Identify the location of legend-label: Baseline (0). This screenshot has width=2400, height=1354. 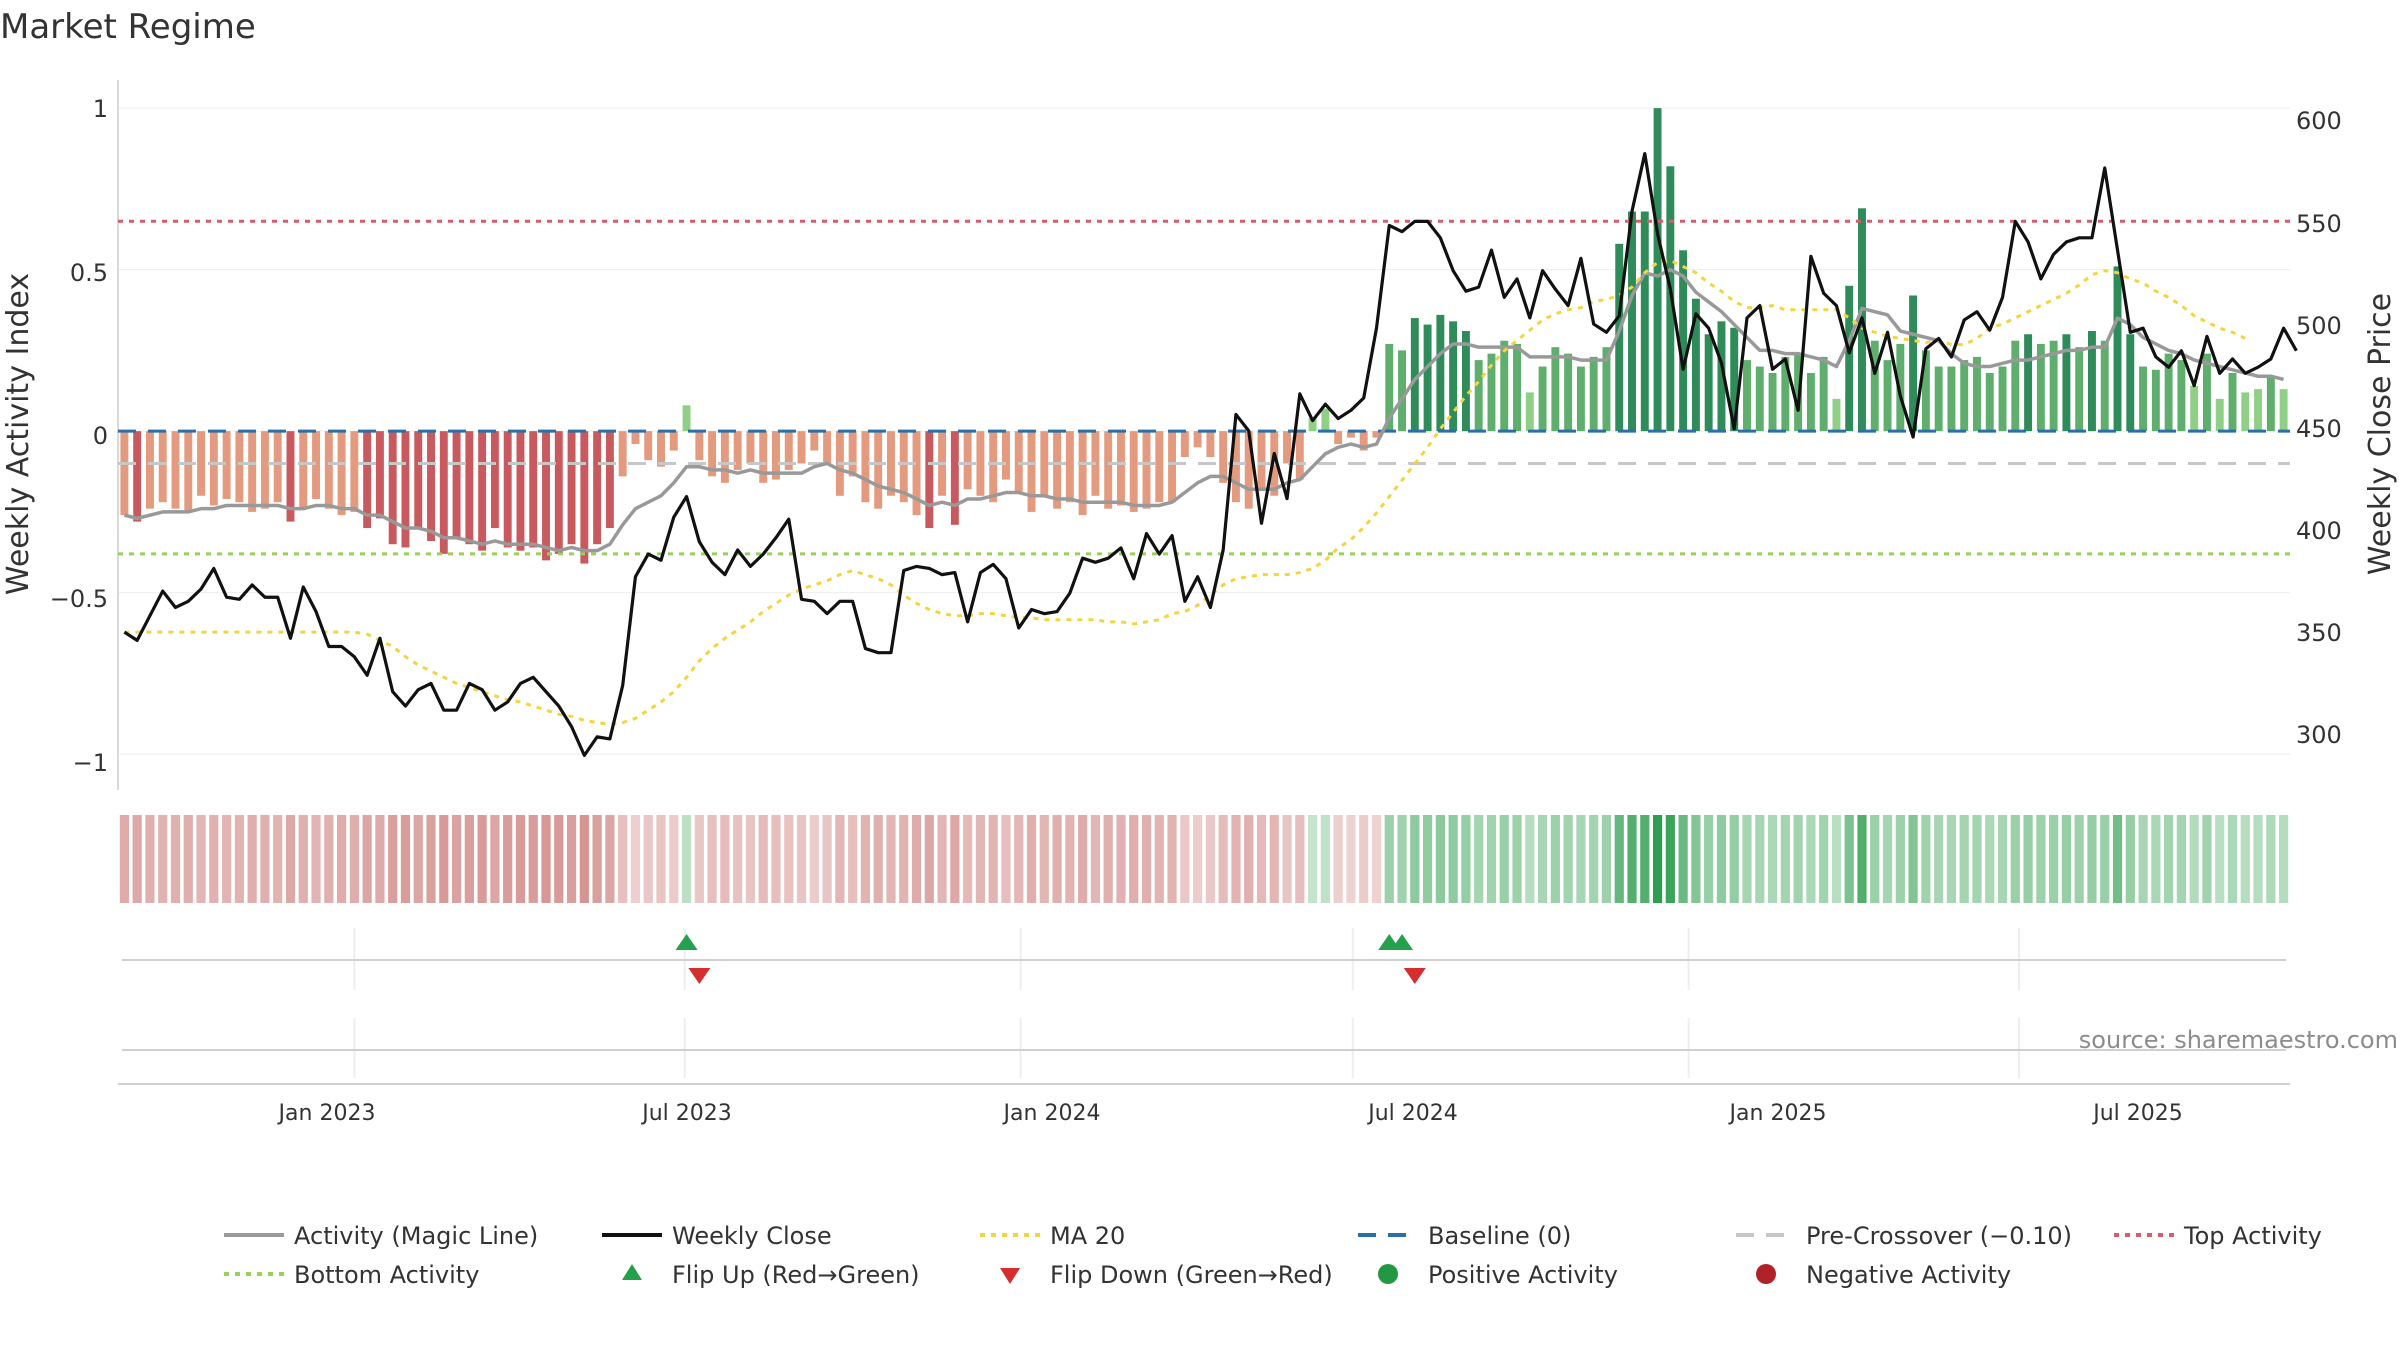
(1499, 1236).